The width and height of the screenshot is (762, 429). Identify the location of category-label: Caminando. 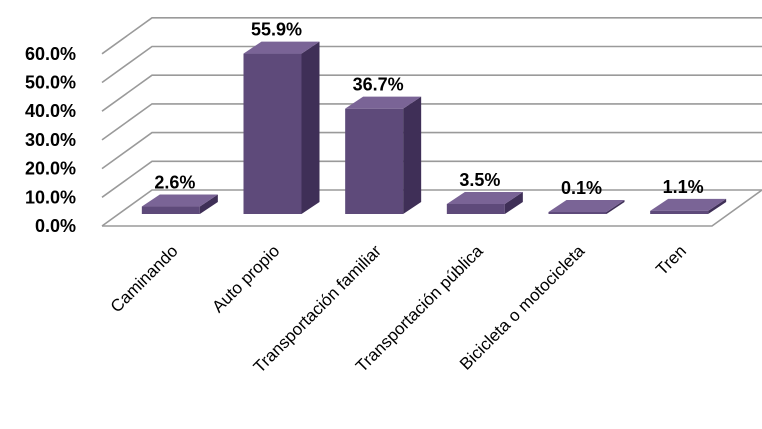
(144, 278).